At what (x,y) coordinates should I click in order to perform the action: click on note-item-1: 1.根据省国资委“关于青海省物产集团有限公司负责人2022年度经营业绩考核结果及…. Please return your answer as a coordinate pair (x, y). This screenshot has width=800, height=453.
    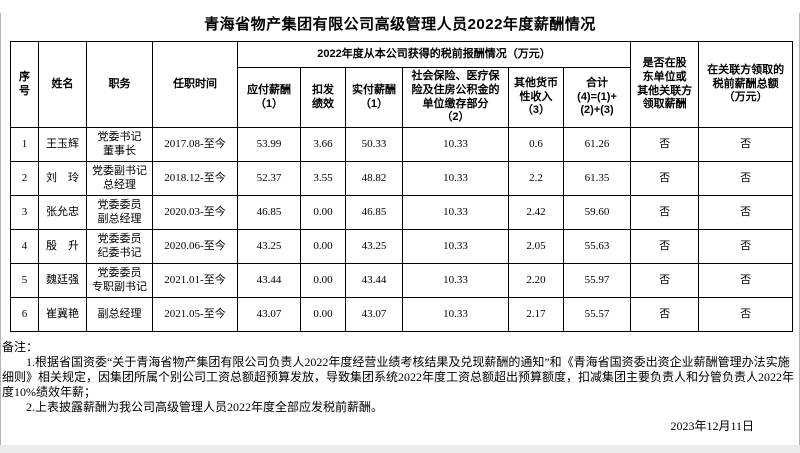
    Looking at the image, I should click on (398, 377).